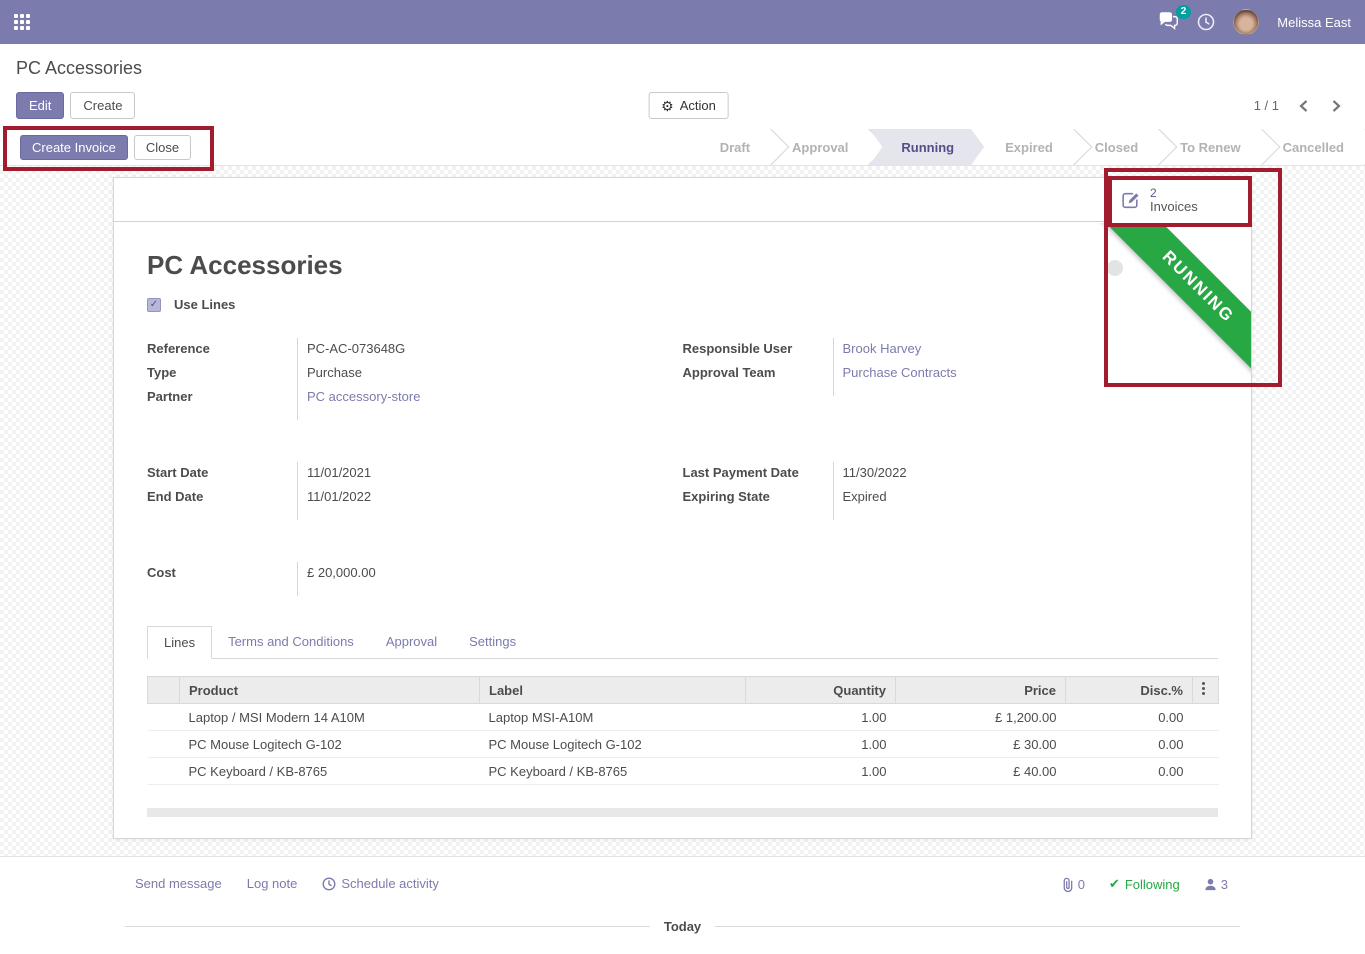  Describe the element at coordinates (697, 105) in the screenshot. I see `action-label: Action` at that location.